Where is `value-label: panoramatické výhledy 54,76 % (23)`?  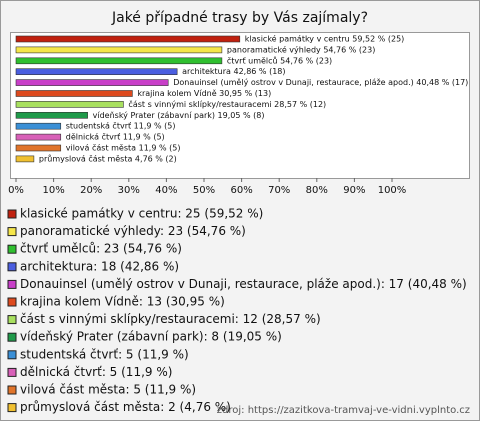 value-label: panoramatické výhledy 54,76 % (23) is located at coordinates (301, 49).